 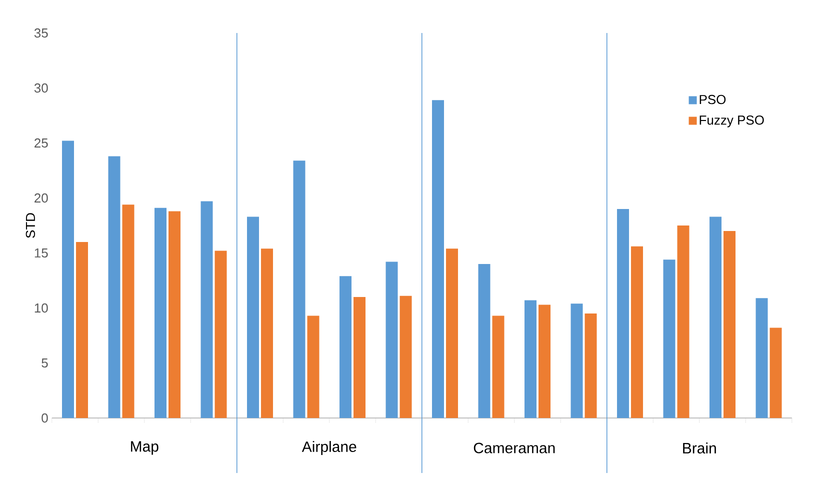 What do you see at coordinates (713, 99) in the screenshot?
I see `legend-label: PSO` at bounding box center [713, 99].